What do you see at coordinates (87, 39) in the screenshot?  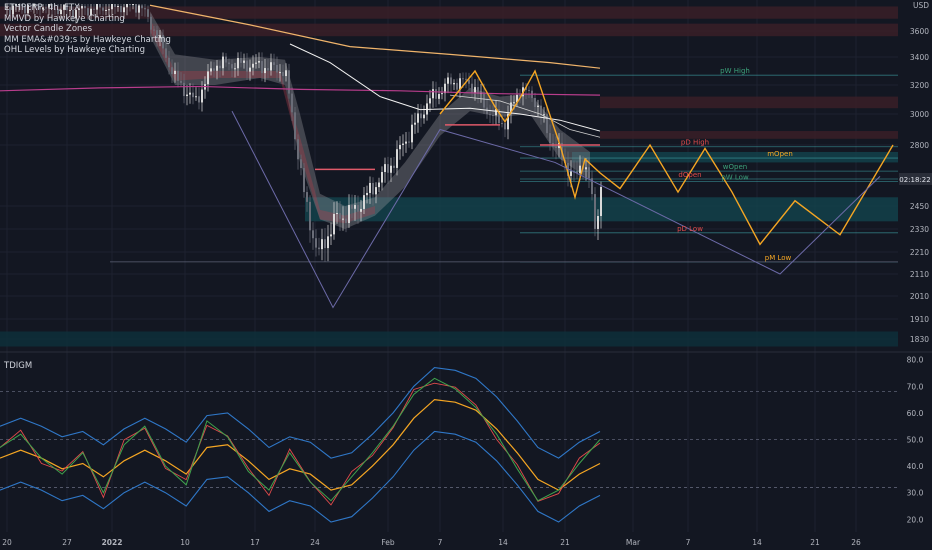 I see `script-mm-ema: MM EMA&#039;s by Hawkeye Charting` at bounding box center [87, 39].